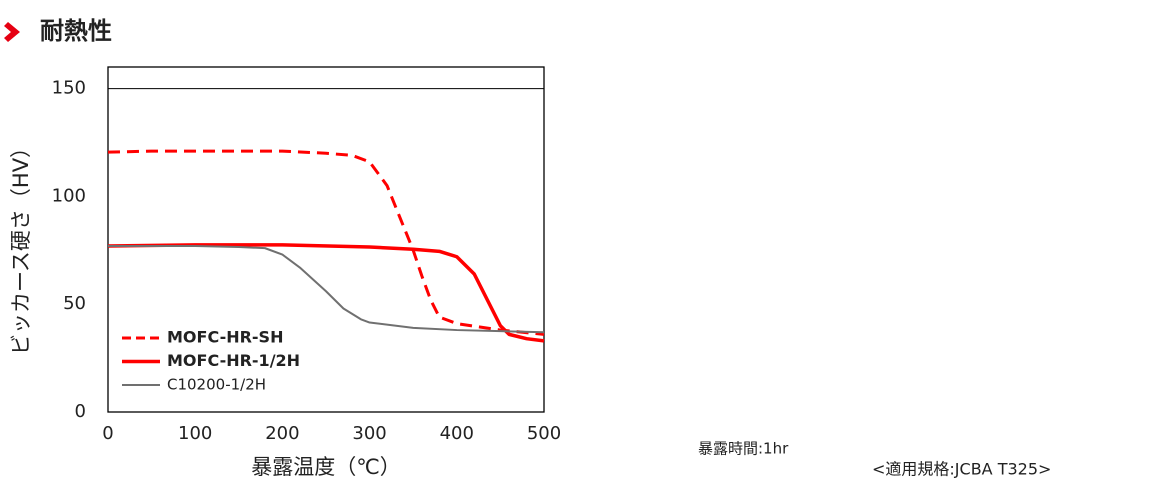 This screenshot has width=1168, height=502. I want to click on x-tick-label: 400, so click(457, 433).